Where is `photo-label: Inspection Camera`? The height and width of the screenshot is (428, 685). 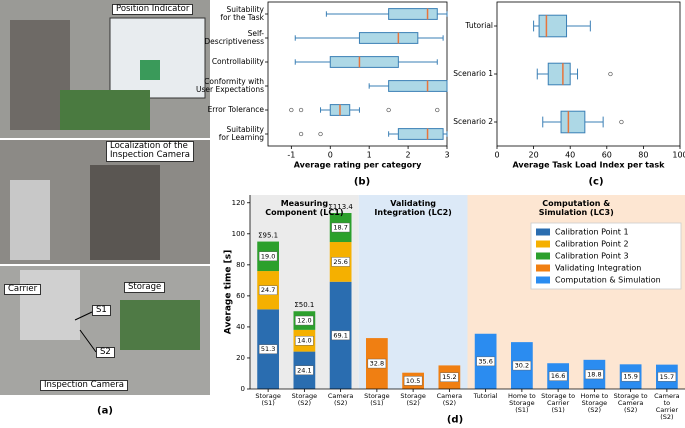
photo-label: Inspection Camera is located at coordinates (84, 386).